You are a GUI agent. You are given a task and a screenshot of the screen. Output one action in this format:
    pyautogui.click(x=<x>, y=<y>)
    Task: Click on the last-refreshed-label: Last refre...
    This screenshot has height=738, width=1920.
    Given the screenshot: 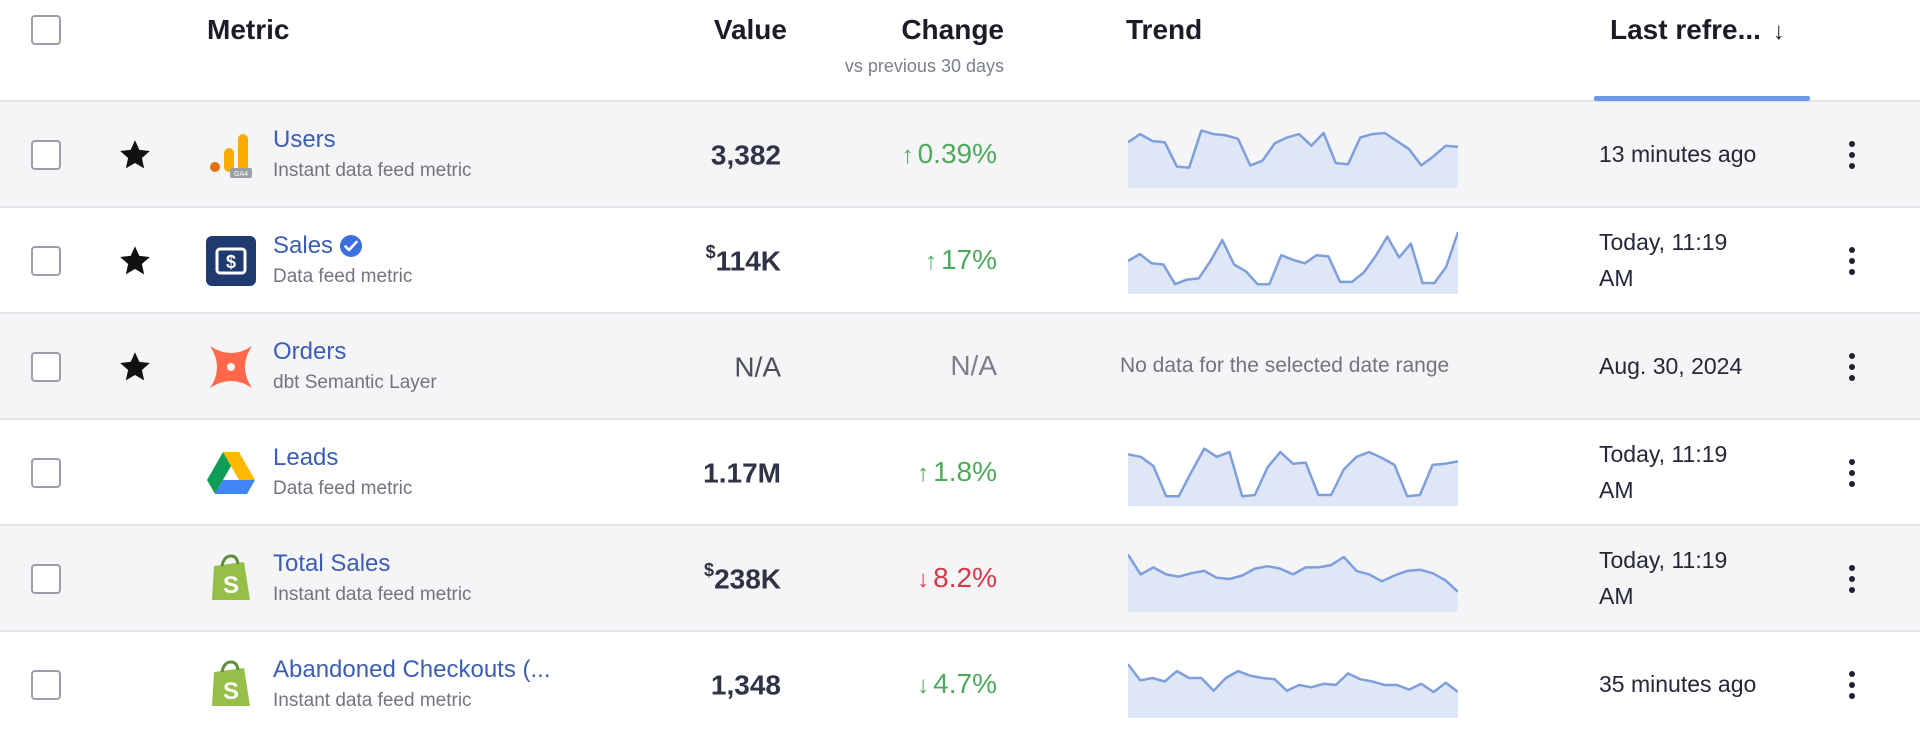 What is the action you would take?
    pyautogui.click(x=1685, y=29)
    